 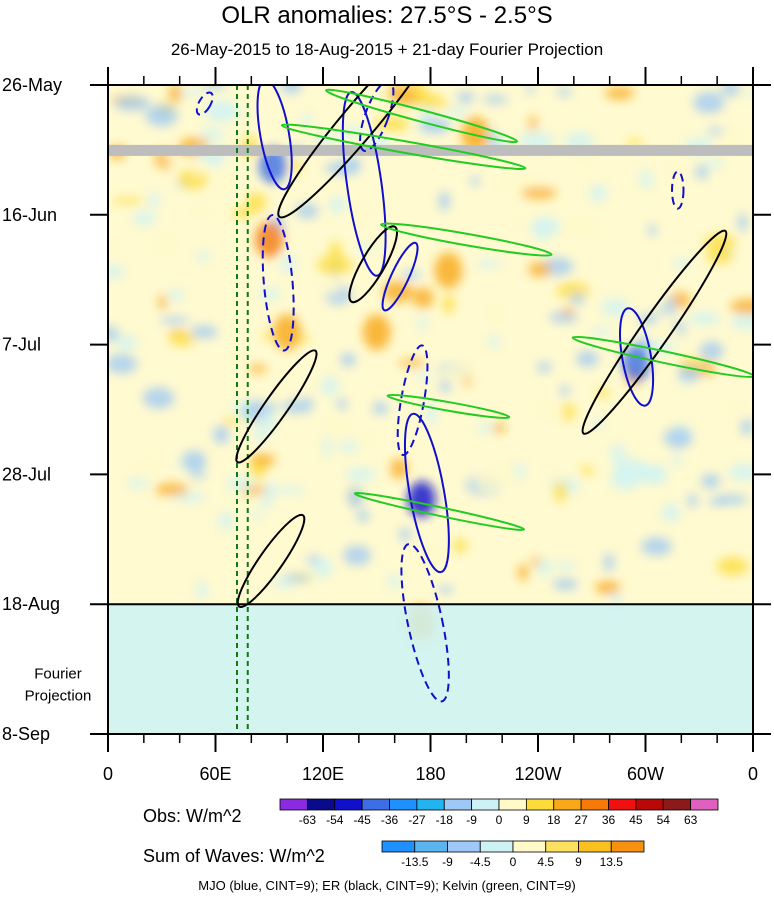 What do you see at coordinates (108, 774) in the screenshot?
I see `x-tick-label: 0` at bounding box center [108, 774].